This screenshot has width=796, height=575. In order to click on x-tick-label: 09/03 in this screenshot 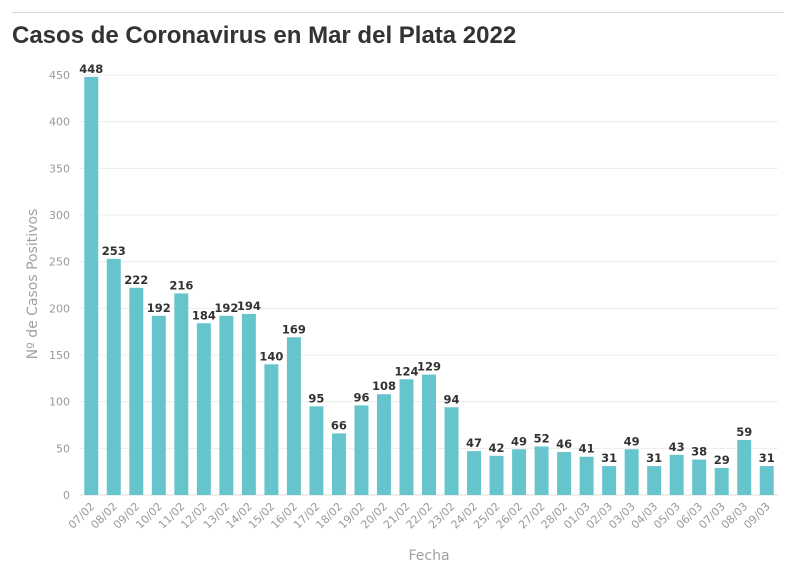, I will do `click(757, 516)`.